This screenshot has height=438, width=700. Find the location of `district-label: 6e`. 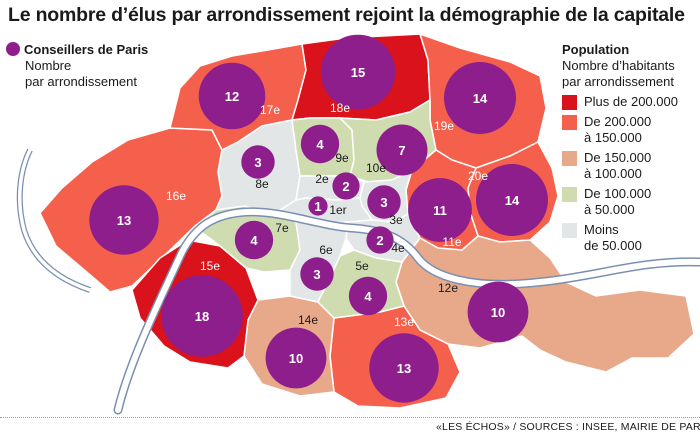

district-label: 6e is located at coordinates (326, 250).